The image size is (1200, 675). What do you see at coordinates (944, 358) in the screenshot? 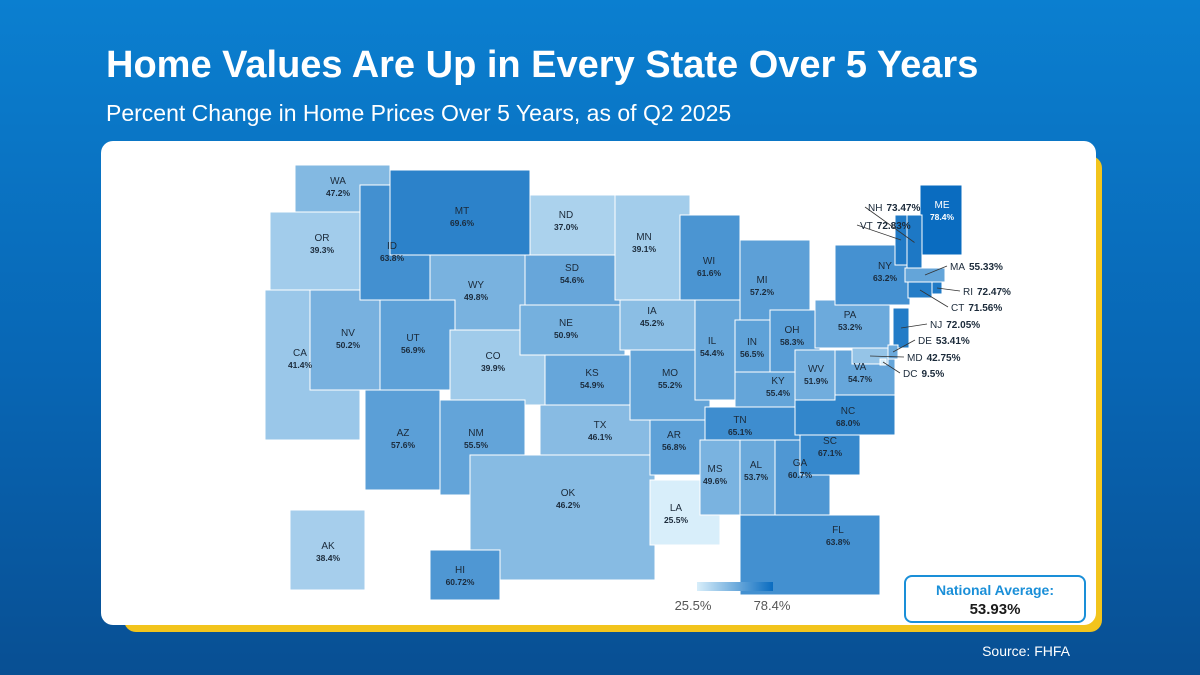
I see `state-value: 42.75%` at bounding box center [944, 358].